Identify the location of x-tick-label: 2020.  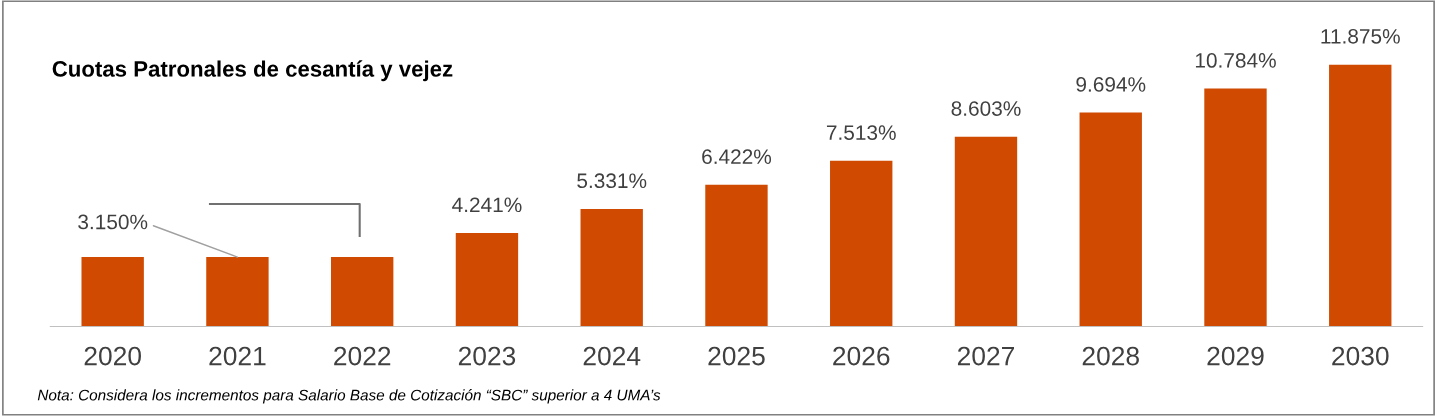
(112, 356).